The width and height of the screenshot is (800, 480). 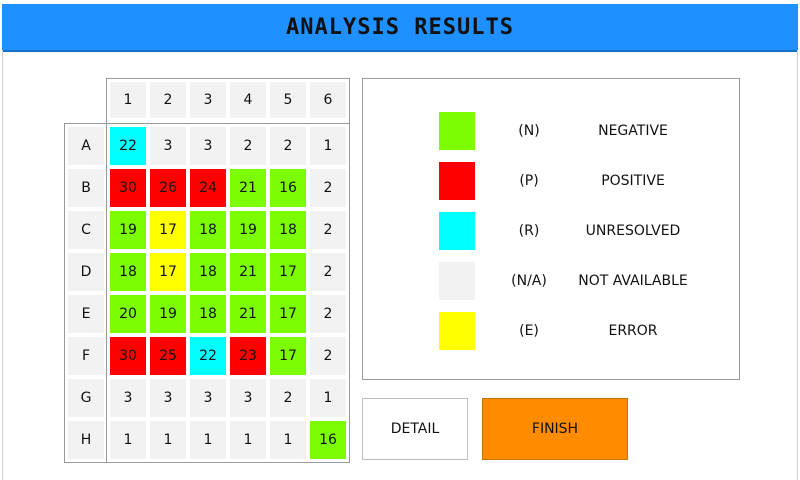 I want to click on legend-code: (E), so click(x=529, y=331).